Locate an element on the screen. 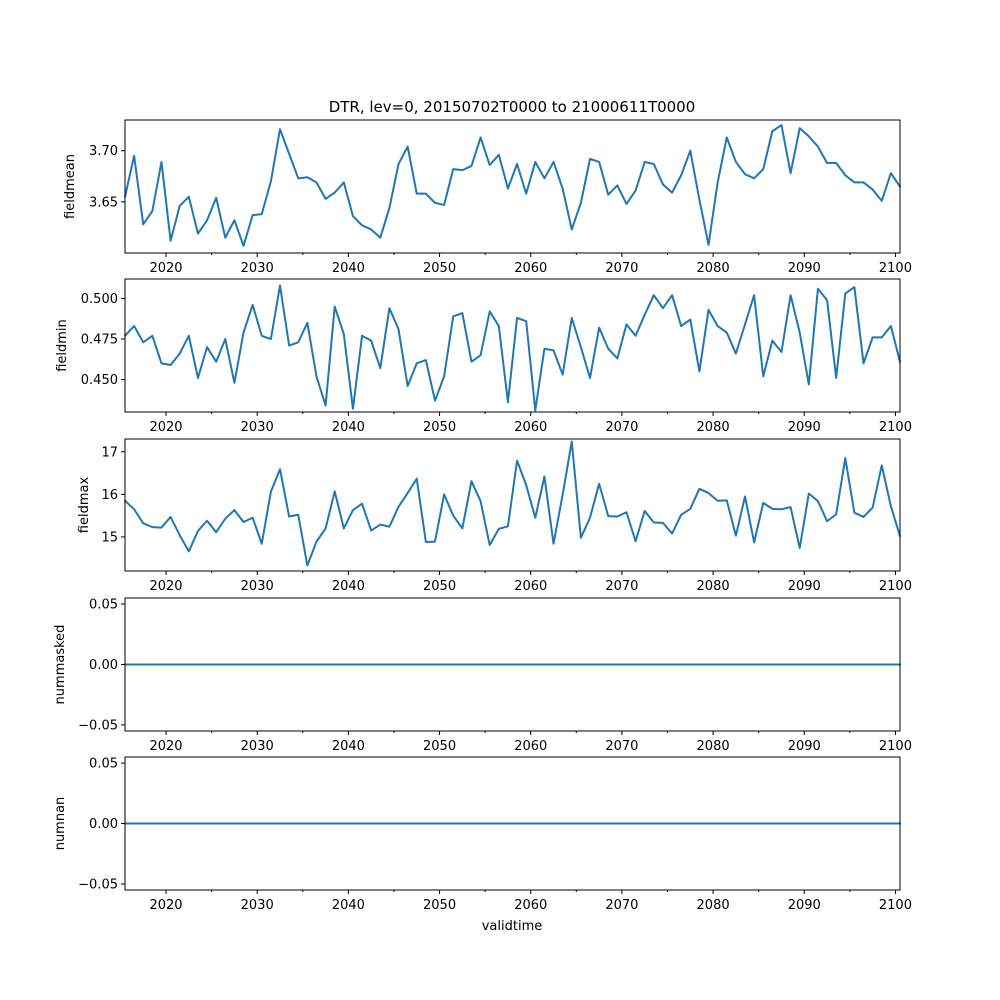 The height and width of the screenshot is (1000, 1000). fieldmin-axes-frame is located at coordinates (512, 345).